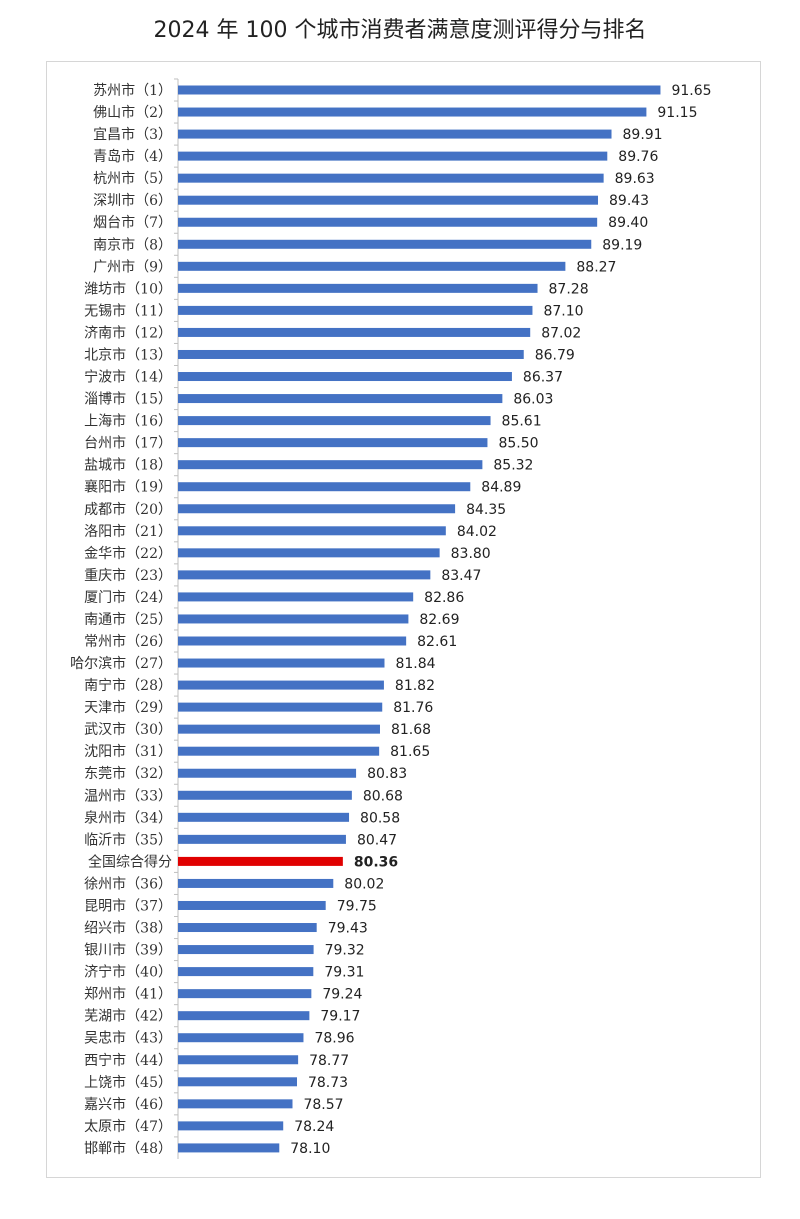 Image resolution: width=800 pixels, height=1219 pixels. I want to click on value-label: 81.82, so click(415, 686).